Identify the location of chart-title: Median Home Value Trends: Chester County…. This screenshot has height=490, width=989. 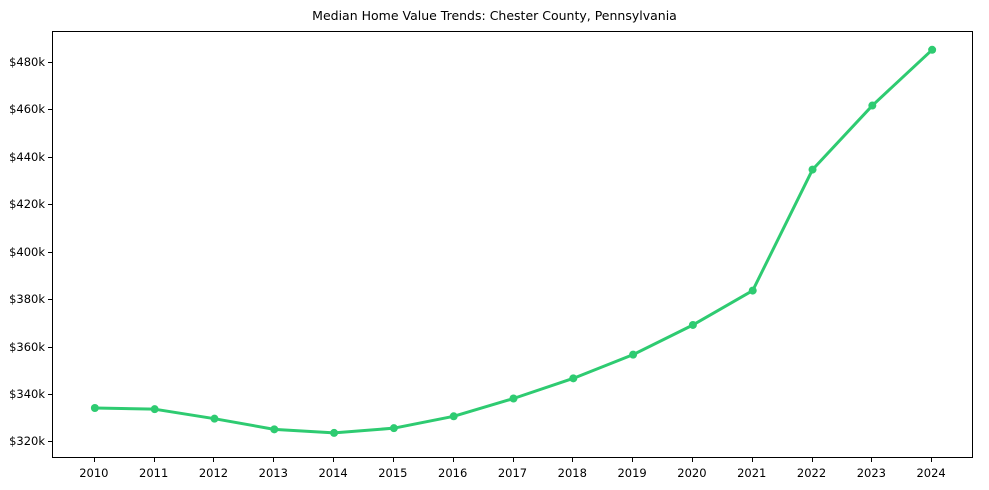
(494, 15).